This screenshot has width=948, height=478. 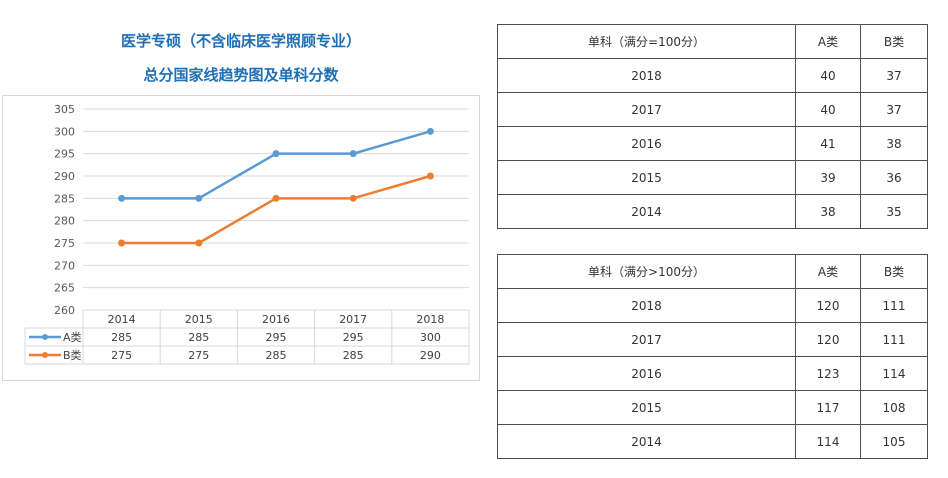 I want to click on table-header-row: 单科（满分>100分） A类 B类, so click(x=712, y=271).